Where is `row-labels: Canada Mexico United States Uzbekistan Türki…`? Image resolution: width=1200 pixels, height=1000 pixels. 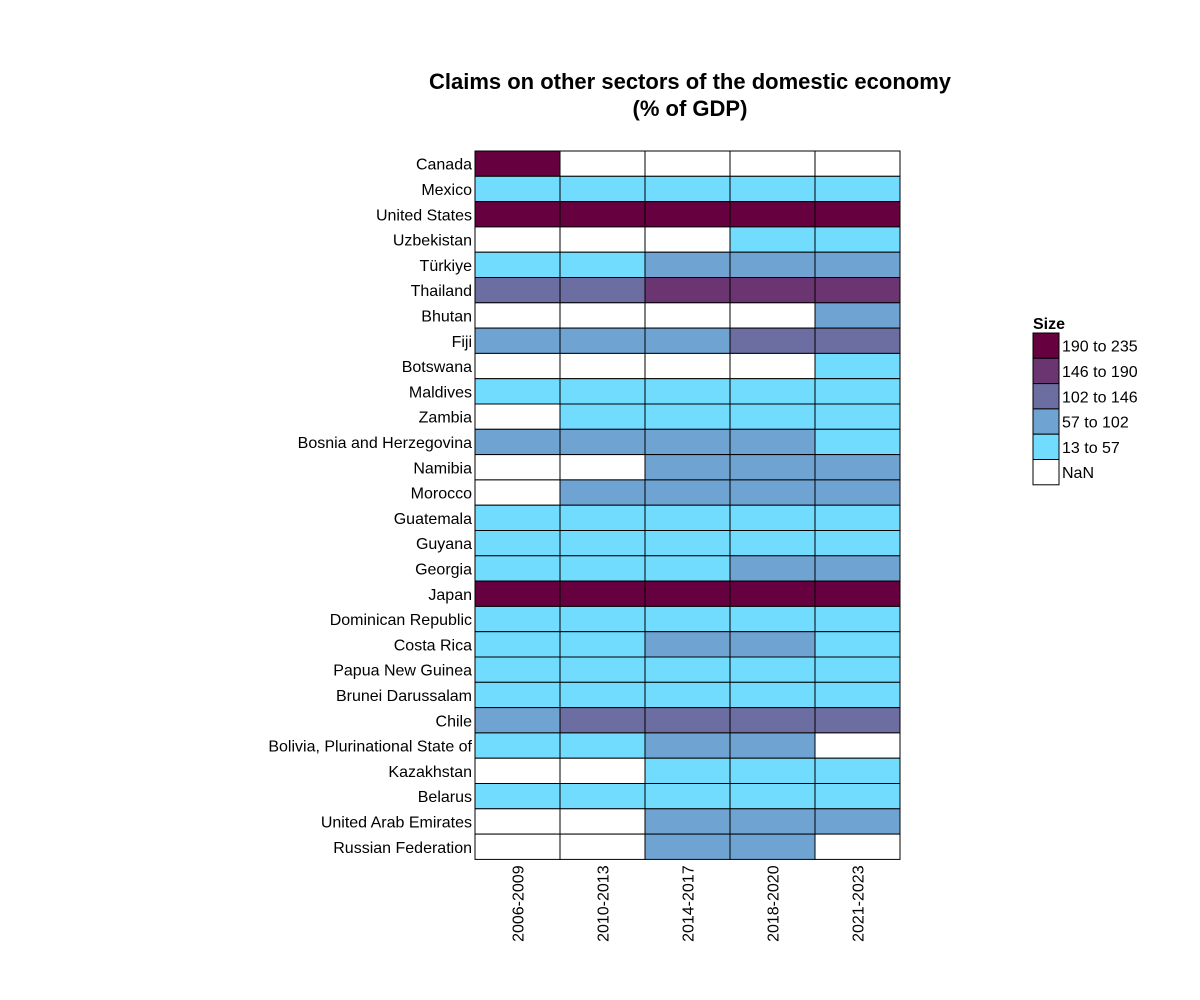
row-labels: Canada Mexico United States Uzbekistan Türki… is located at coordinates (370, 507).